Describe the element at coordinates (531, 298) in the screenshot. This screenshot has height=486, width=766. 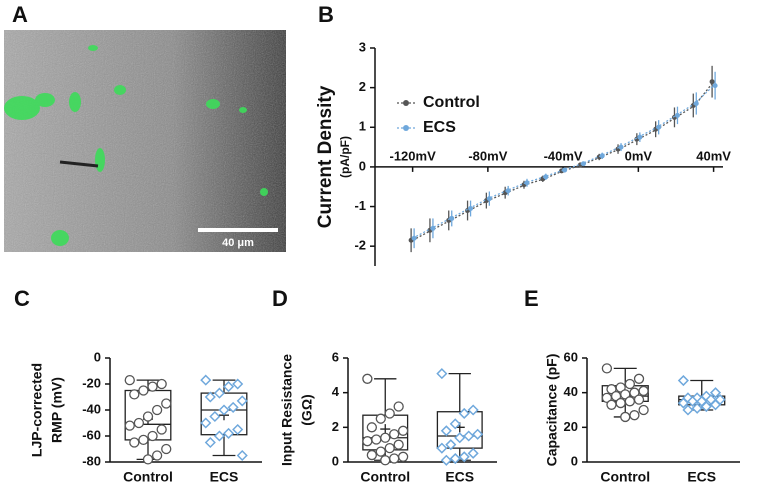
I see `panel-label: E` at that location.